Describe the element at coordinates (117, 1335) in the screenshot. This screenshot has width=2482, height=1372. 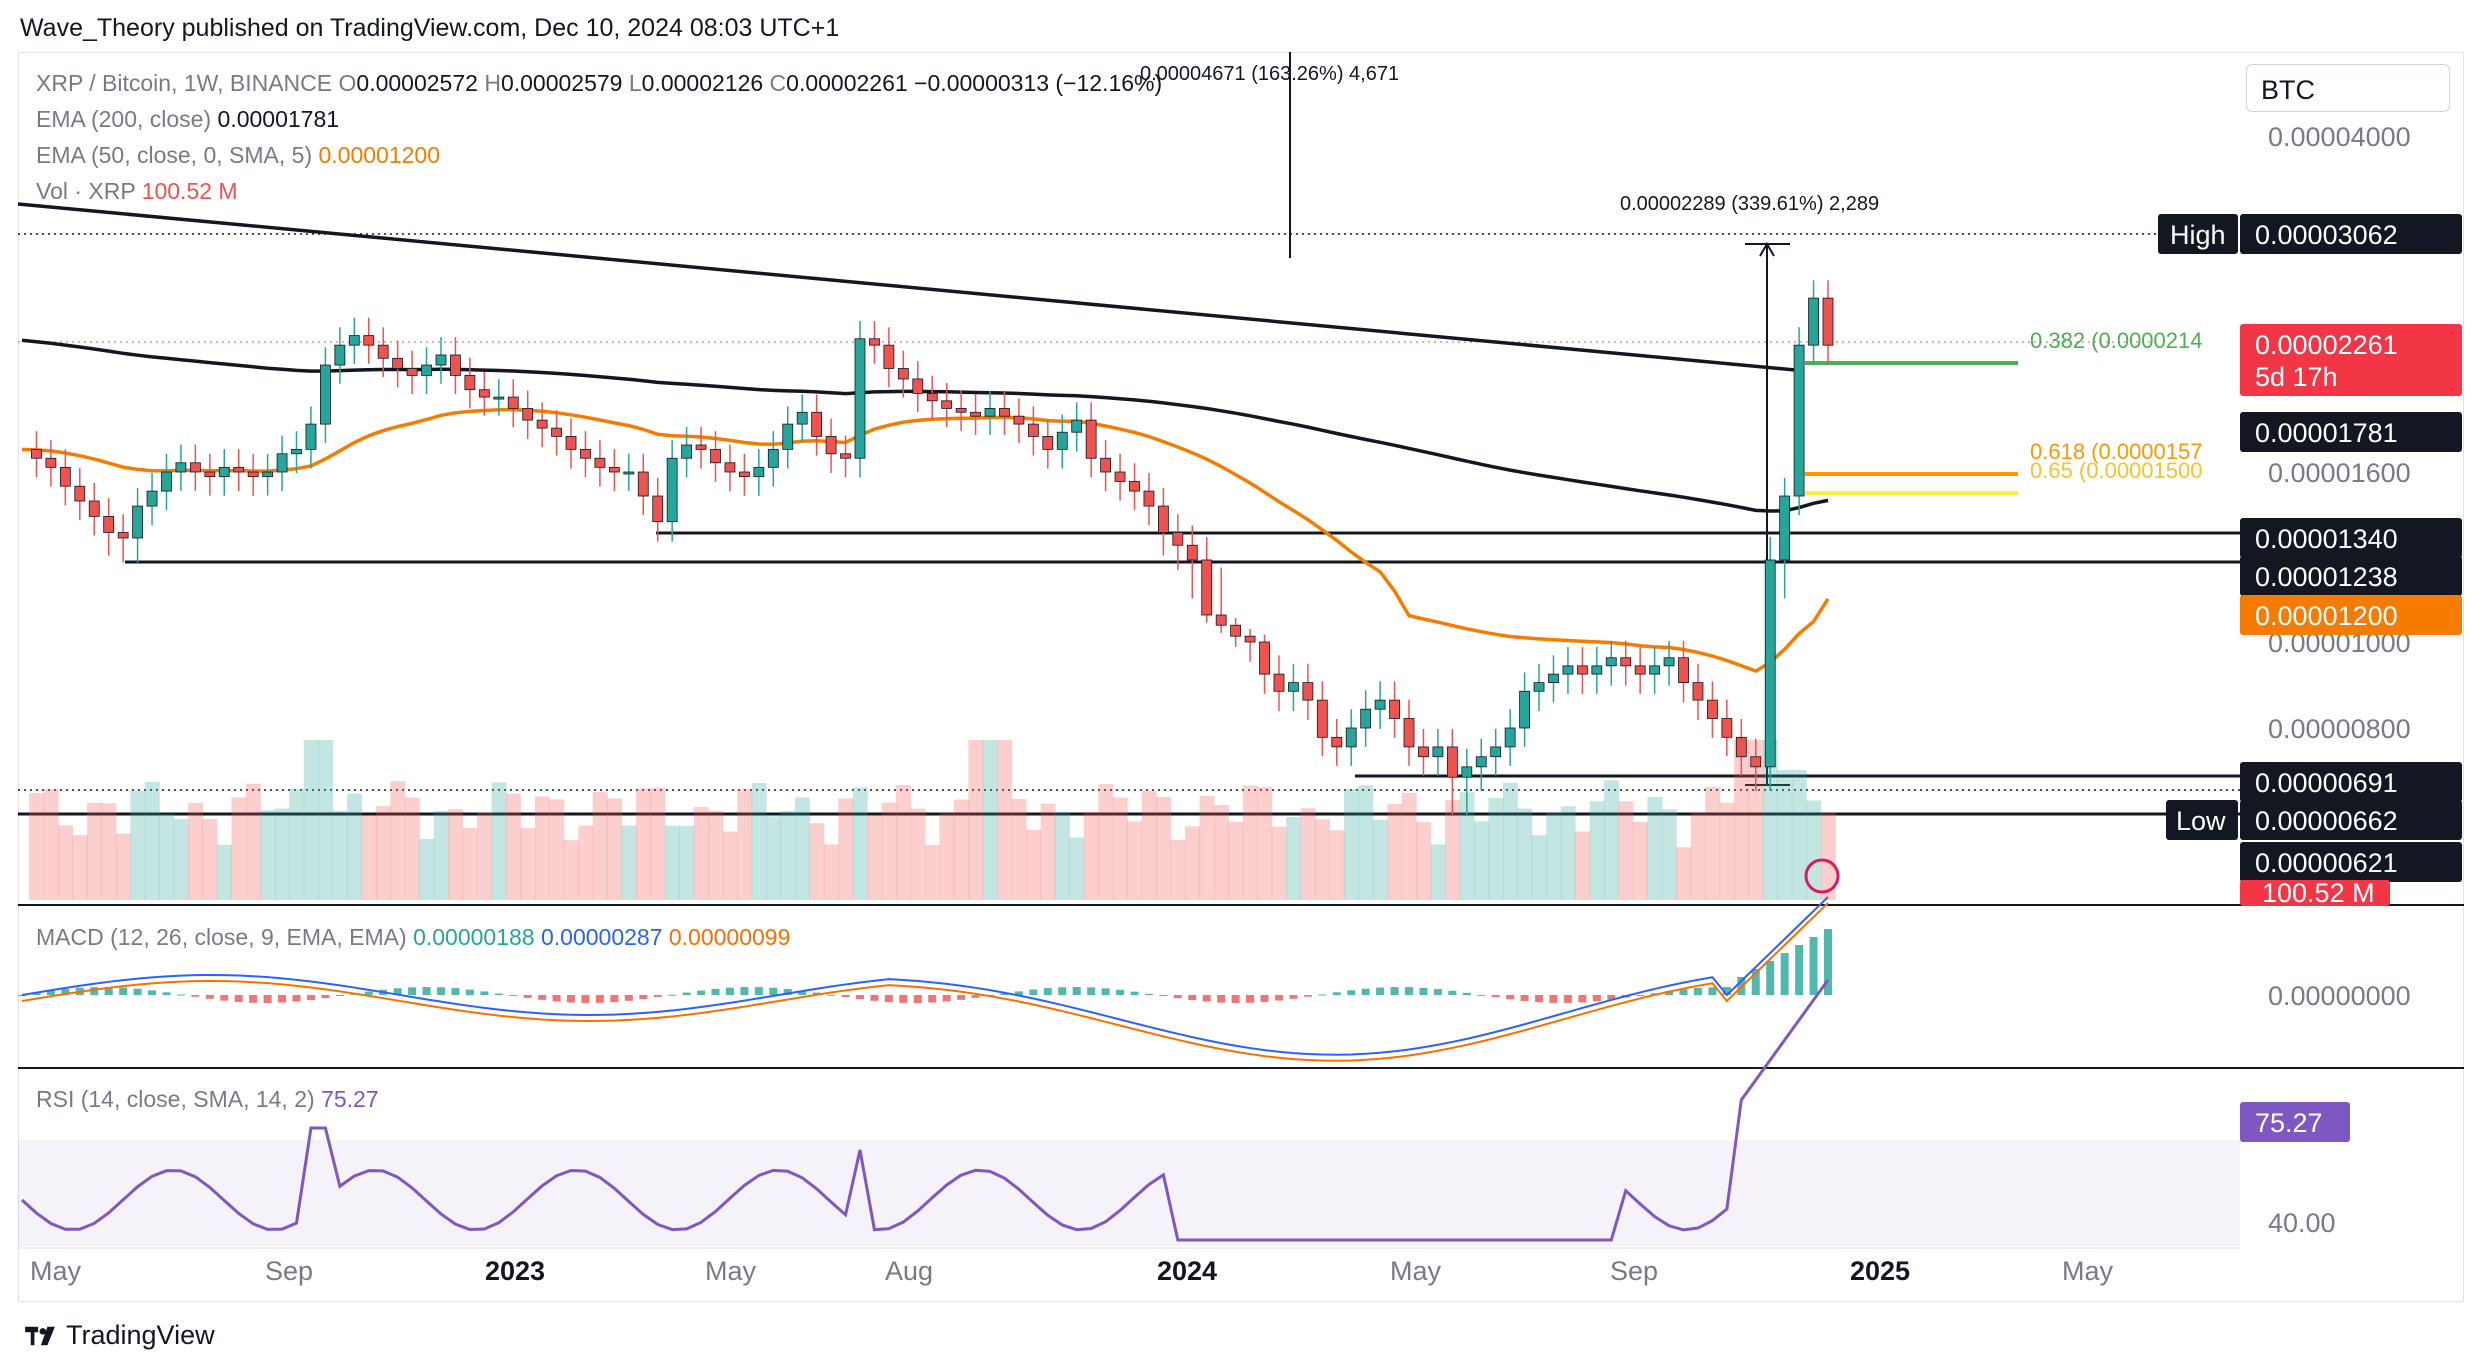
I see `footer-brand: TradingView` at that location.